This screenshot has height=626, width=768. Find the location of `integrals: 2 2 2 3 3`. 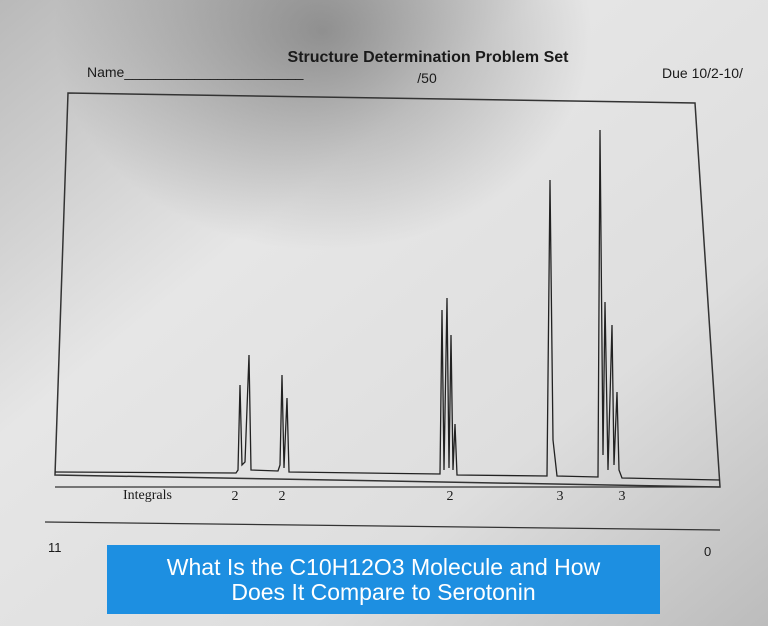

integrals: 2 2 2 3 3 is located at coordinates (429, 496).